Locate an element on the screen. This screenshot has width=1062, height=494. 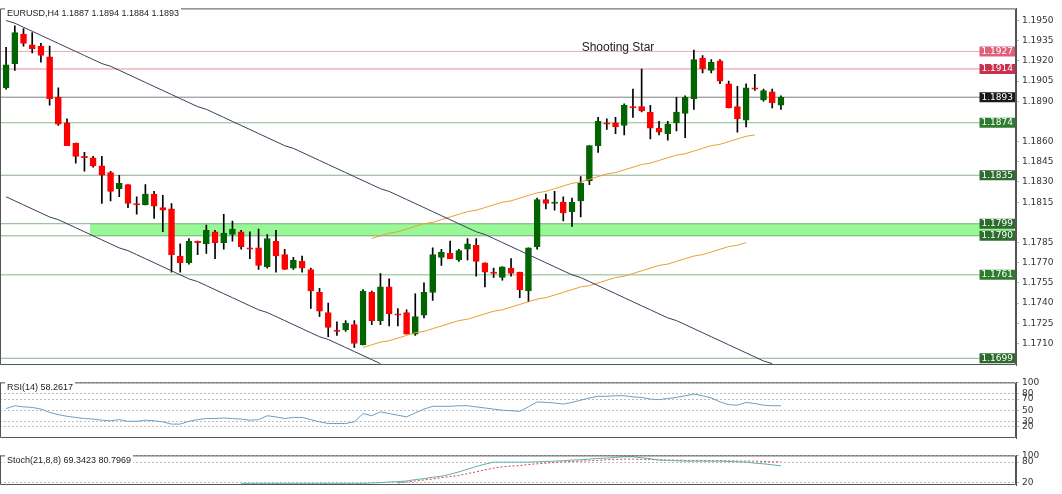
chart-title: RSI(14) 58.2617 is located at coordinates (40, 387).